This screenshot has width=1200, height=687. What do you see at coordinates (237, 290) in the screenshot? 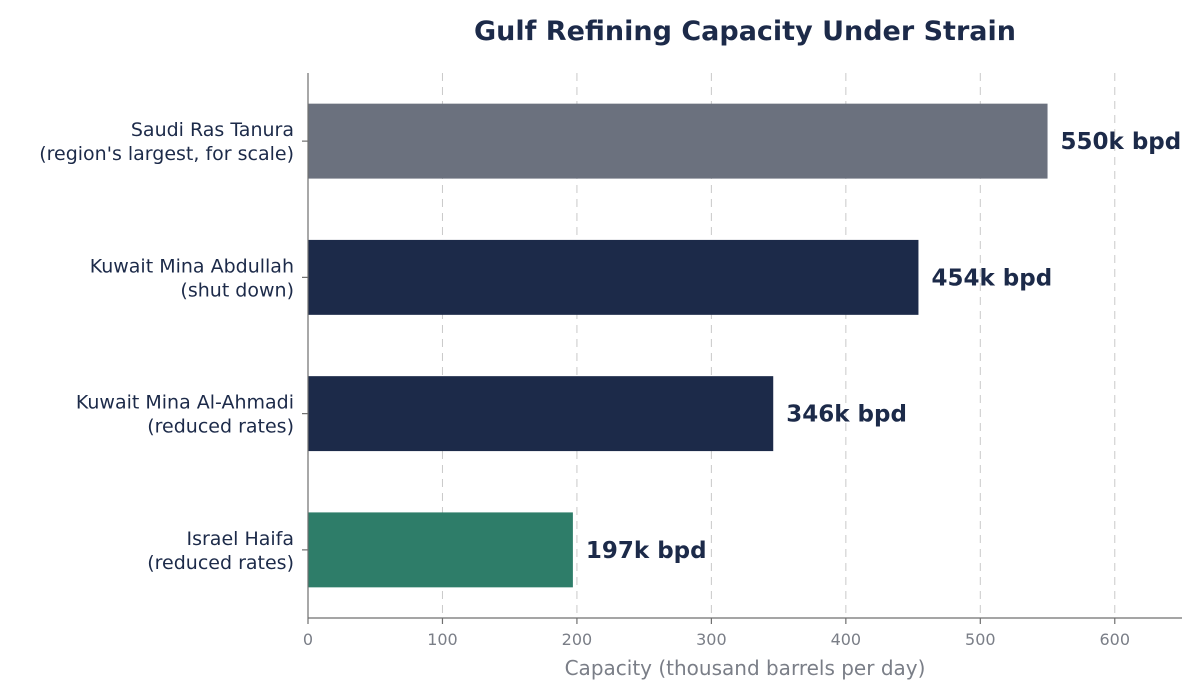
I see `category-sublabel: (shut down)` at bounding box center [237, 290].